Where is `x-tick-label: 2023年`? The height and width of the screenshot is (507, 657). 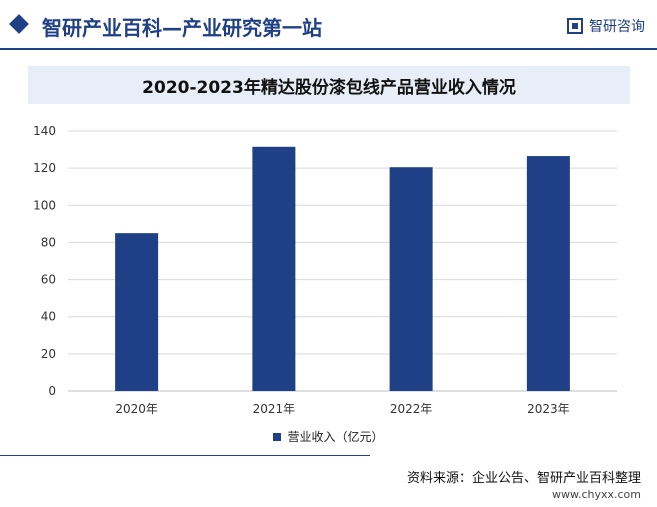 x-tick-label: 2023年 is located at coordinates (548, 409).